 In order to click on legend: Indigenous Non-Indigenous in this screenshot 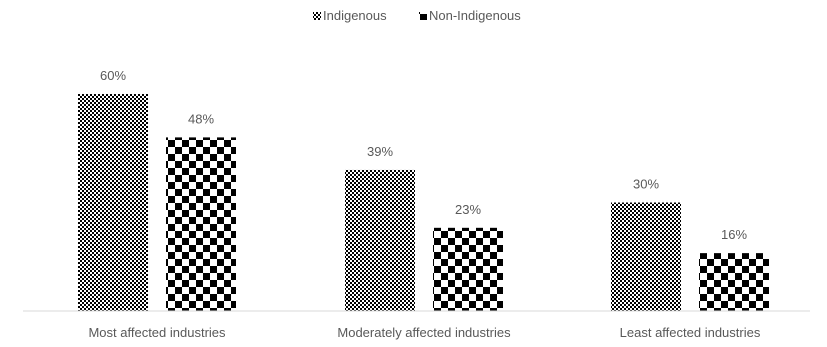, I will do `click(417, 15)`.